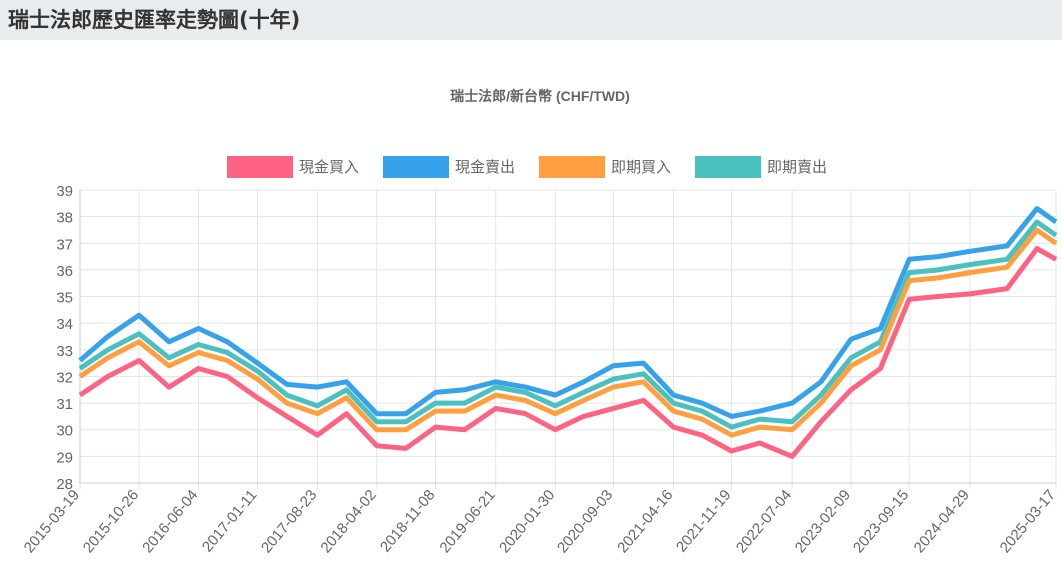 The height and width of the screenshot is (588, 1062). I want to click on x-tick-label: 2017-08-23, so click(289, 522).